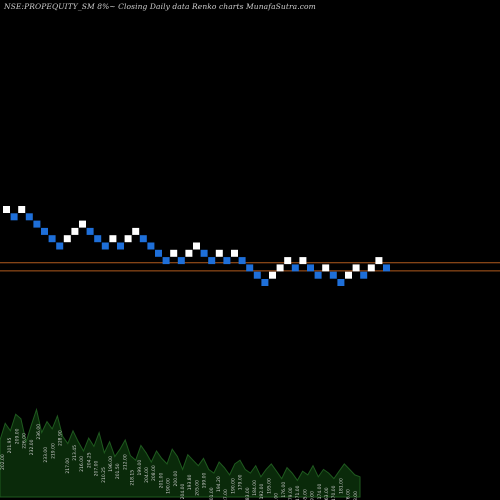 This screenshot has width=500, height=500. What do you see at coordinates (226, 494) in the screenshot?
I see `volume-price-label: 187.00` at bounding box center [226, 494].